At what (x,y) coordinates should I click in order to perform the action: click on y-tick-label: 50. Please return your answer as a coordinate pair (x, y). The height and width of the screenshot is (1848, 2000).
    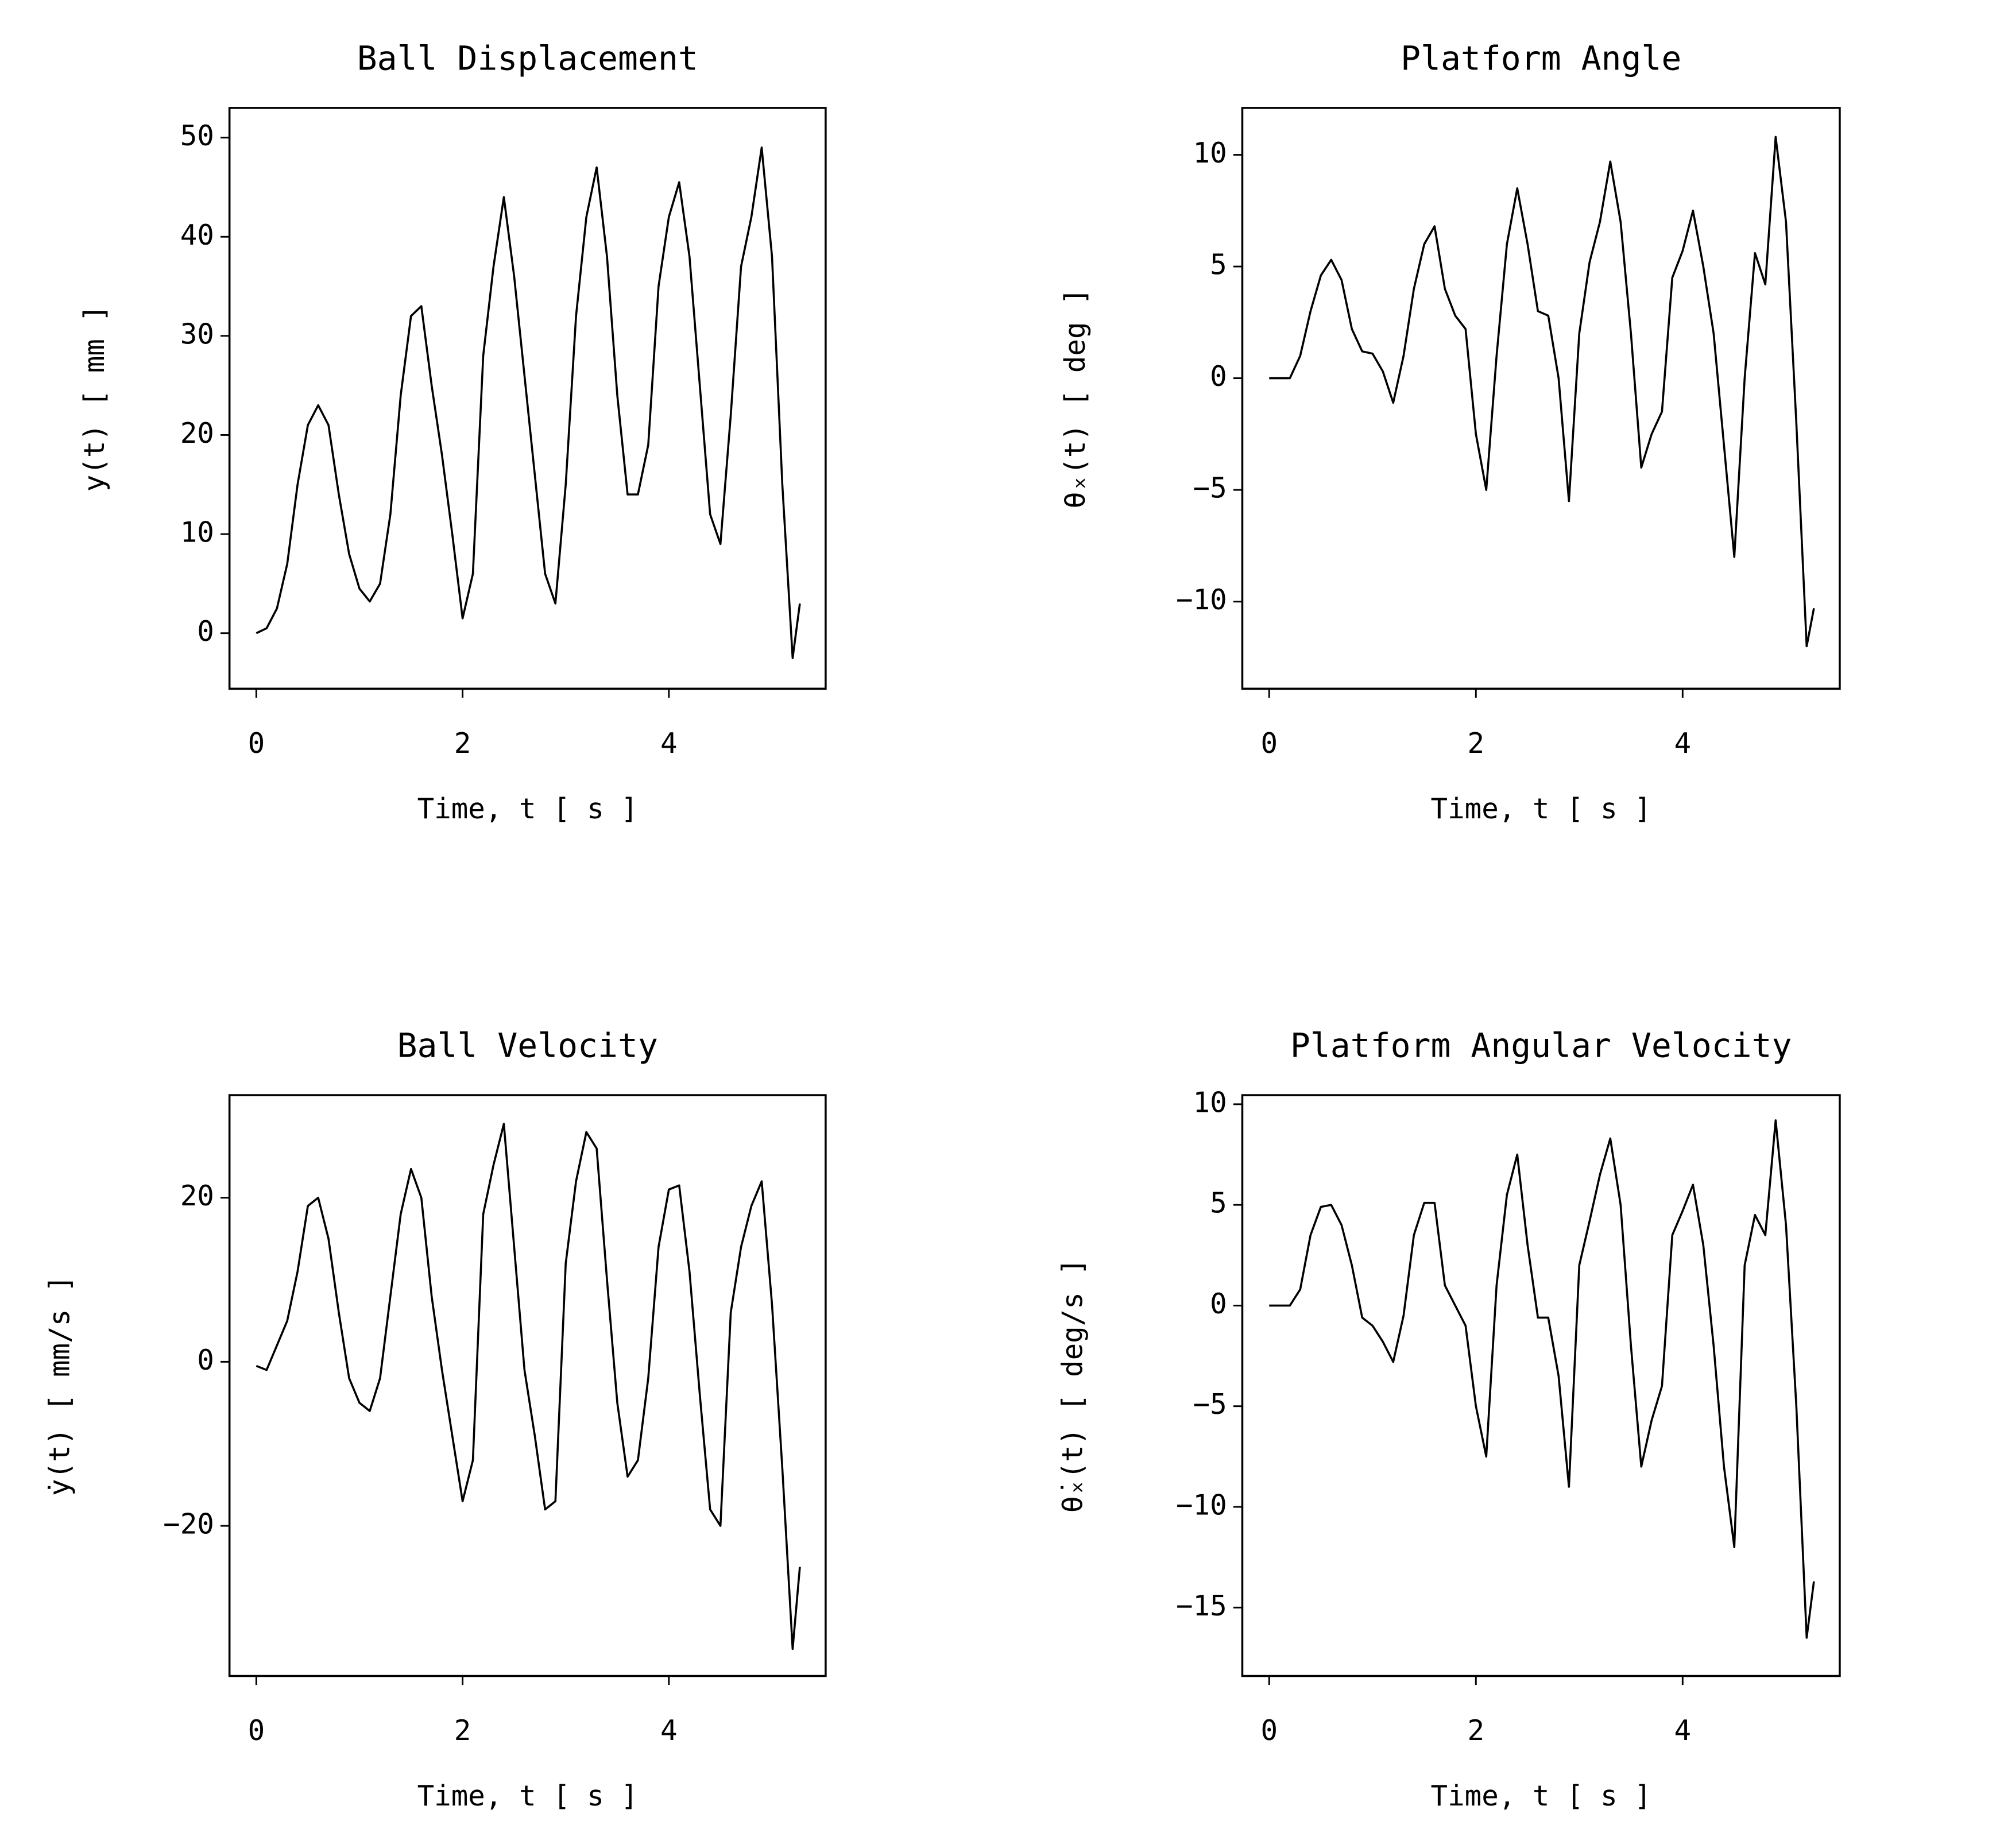
    Looking at the image, I should click on (197, 135).